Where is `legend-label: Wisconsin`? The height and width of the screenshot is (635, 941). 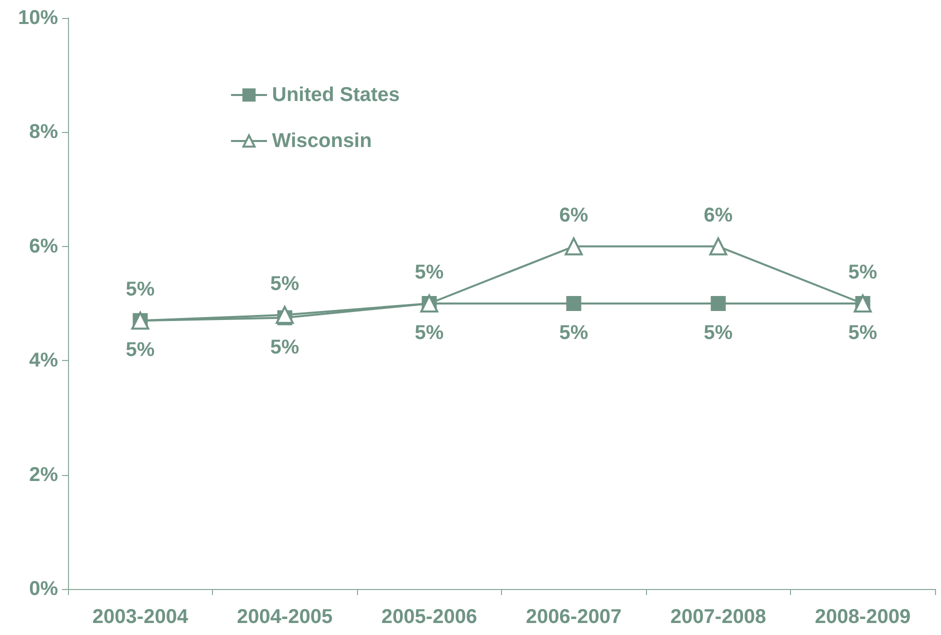
legend-label: Wisconsin is located at coordinates (322, 141).